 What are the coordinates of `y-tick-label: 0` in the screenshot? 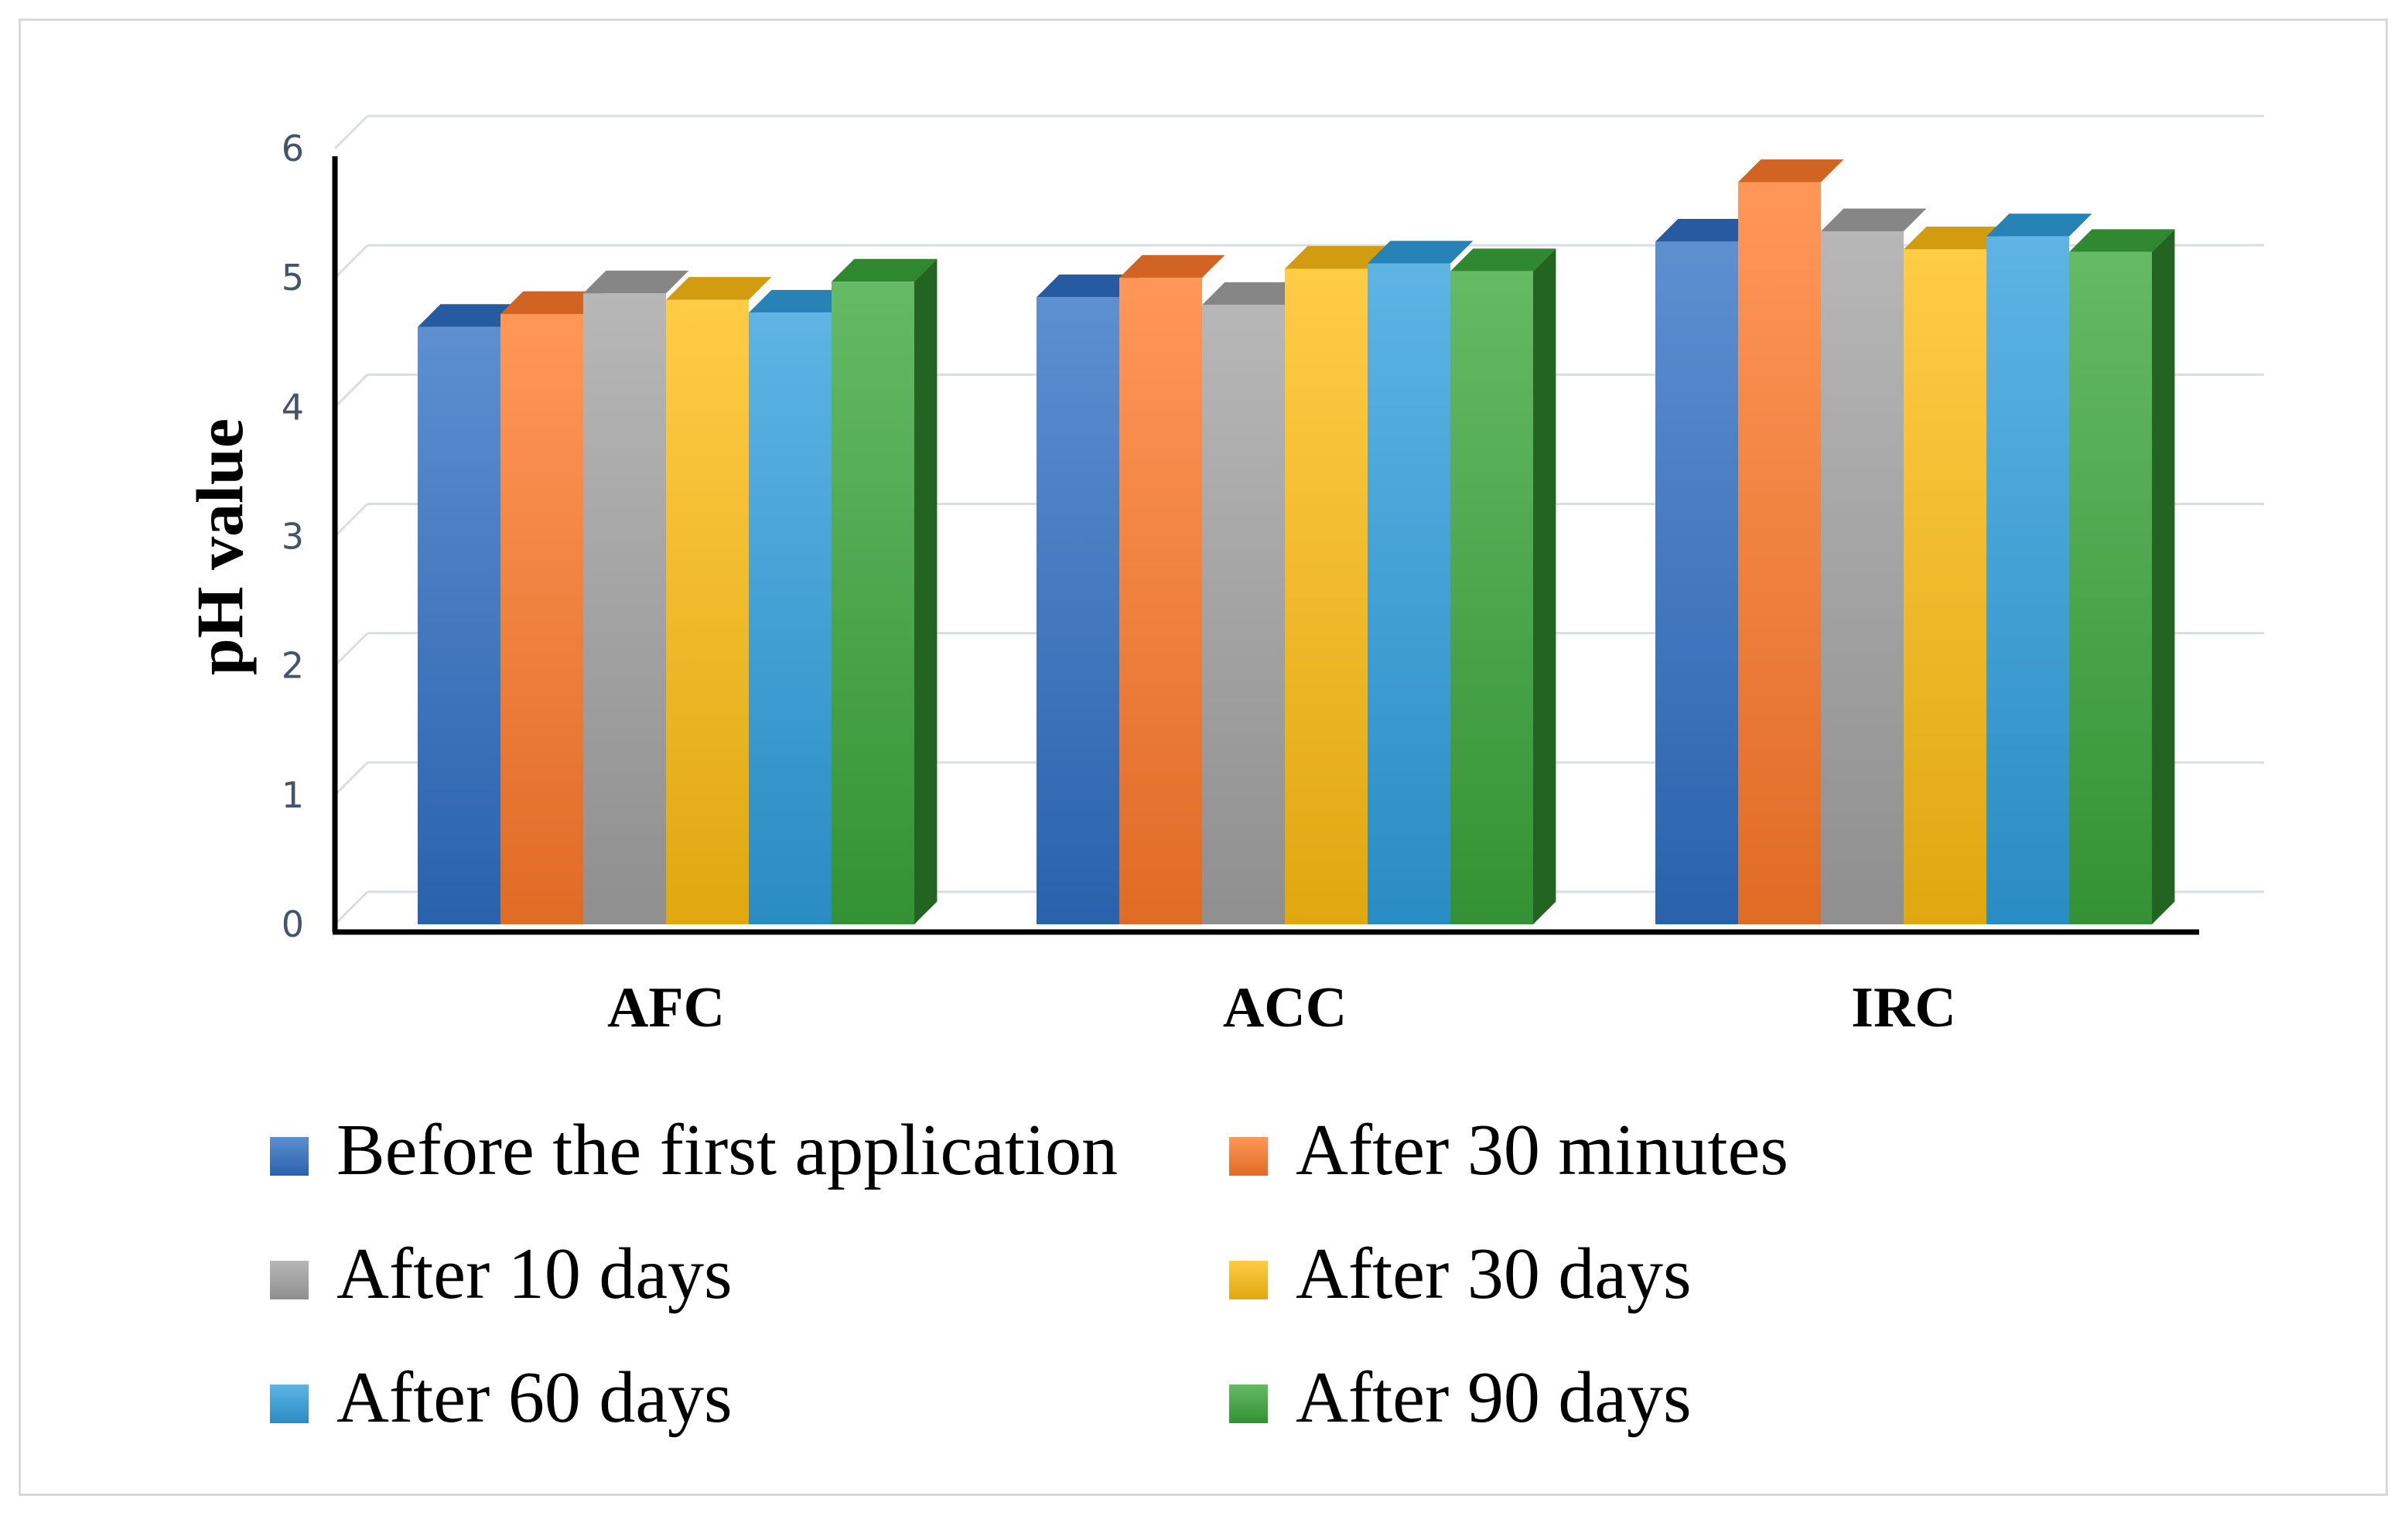 It's located at (293, 924).